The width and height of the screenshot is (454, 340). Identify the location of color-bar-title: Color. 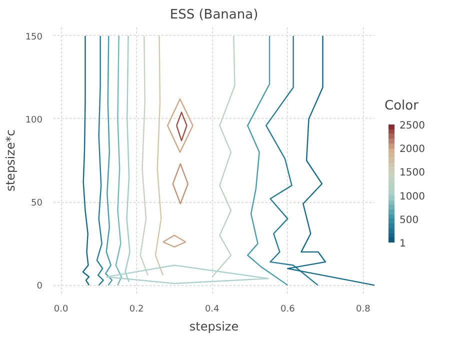
(402, 106).